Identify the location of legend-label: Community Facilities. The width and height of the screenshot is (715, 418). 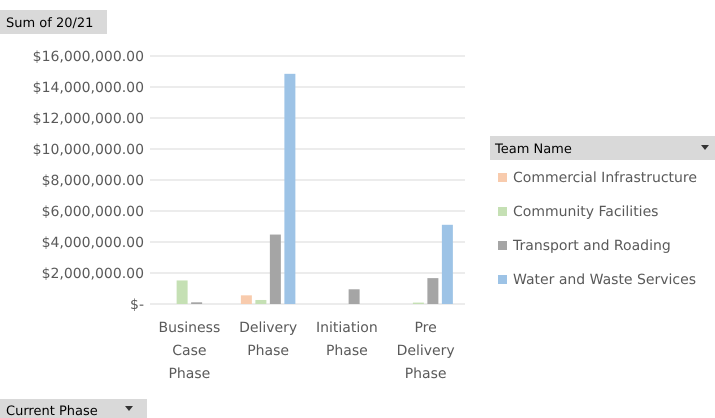
(585, 212).